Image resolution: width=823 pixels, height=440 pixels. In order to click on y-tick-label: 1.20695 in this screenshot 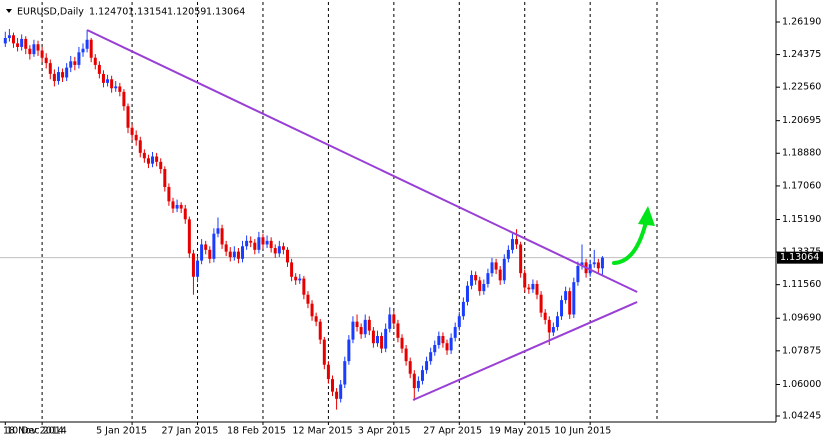, I will do `click(801, 120)`.